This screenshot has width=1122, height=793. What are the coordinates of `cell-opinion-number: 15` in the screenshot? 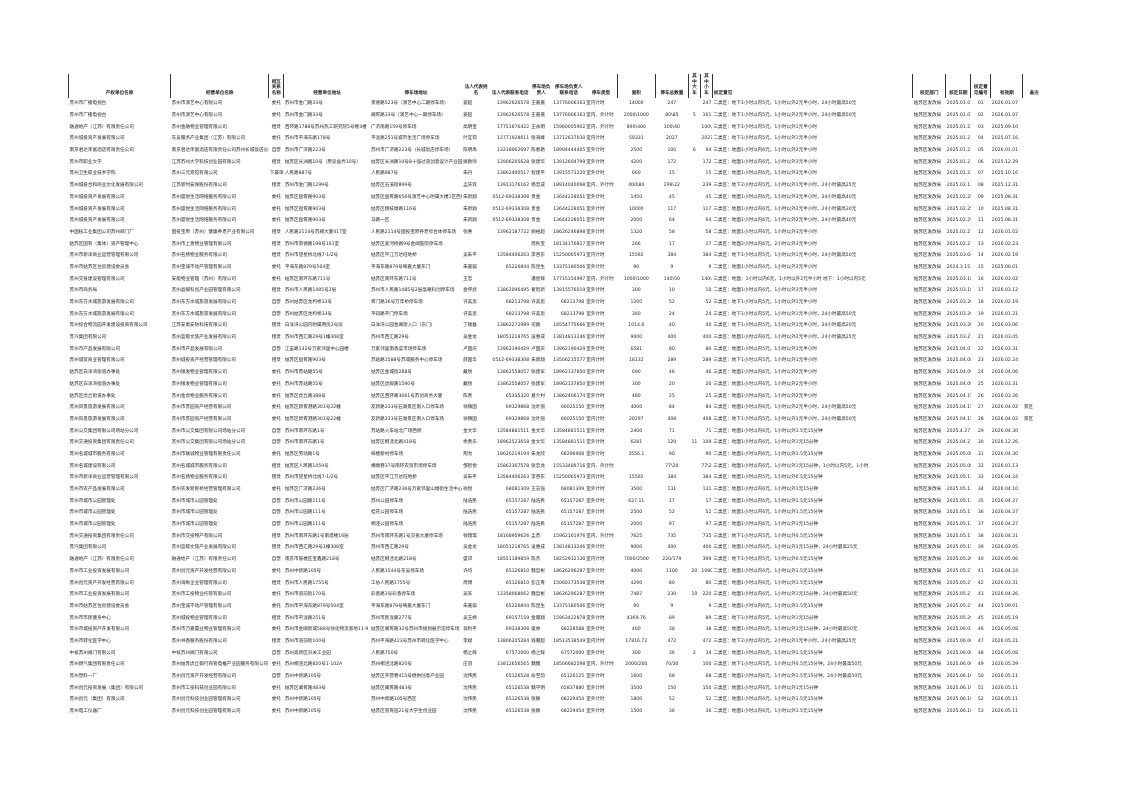 It's located at (980, 267).